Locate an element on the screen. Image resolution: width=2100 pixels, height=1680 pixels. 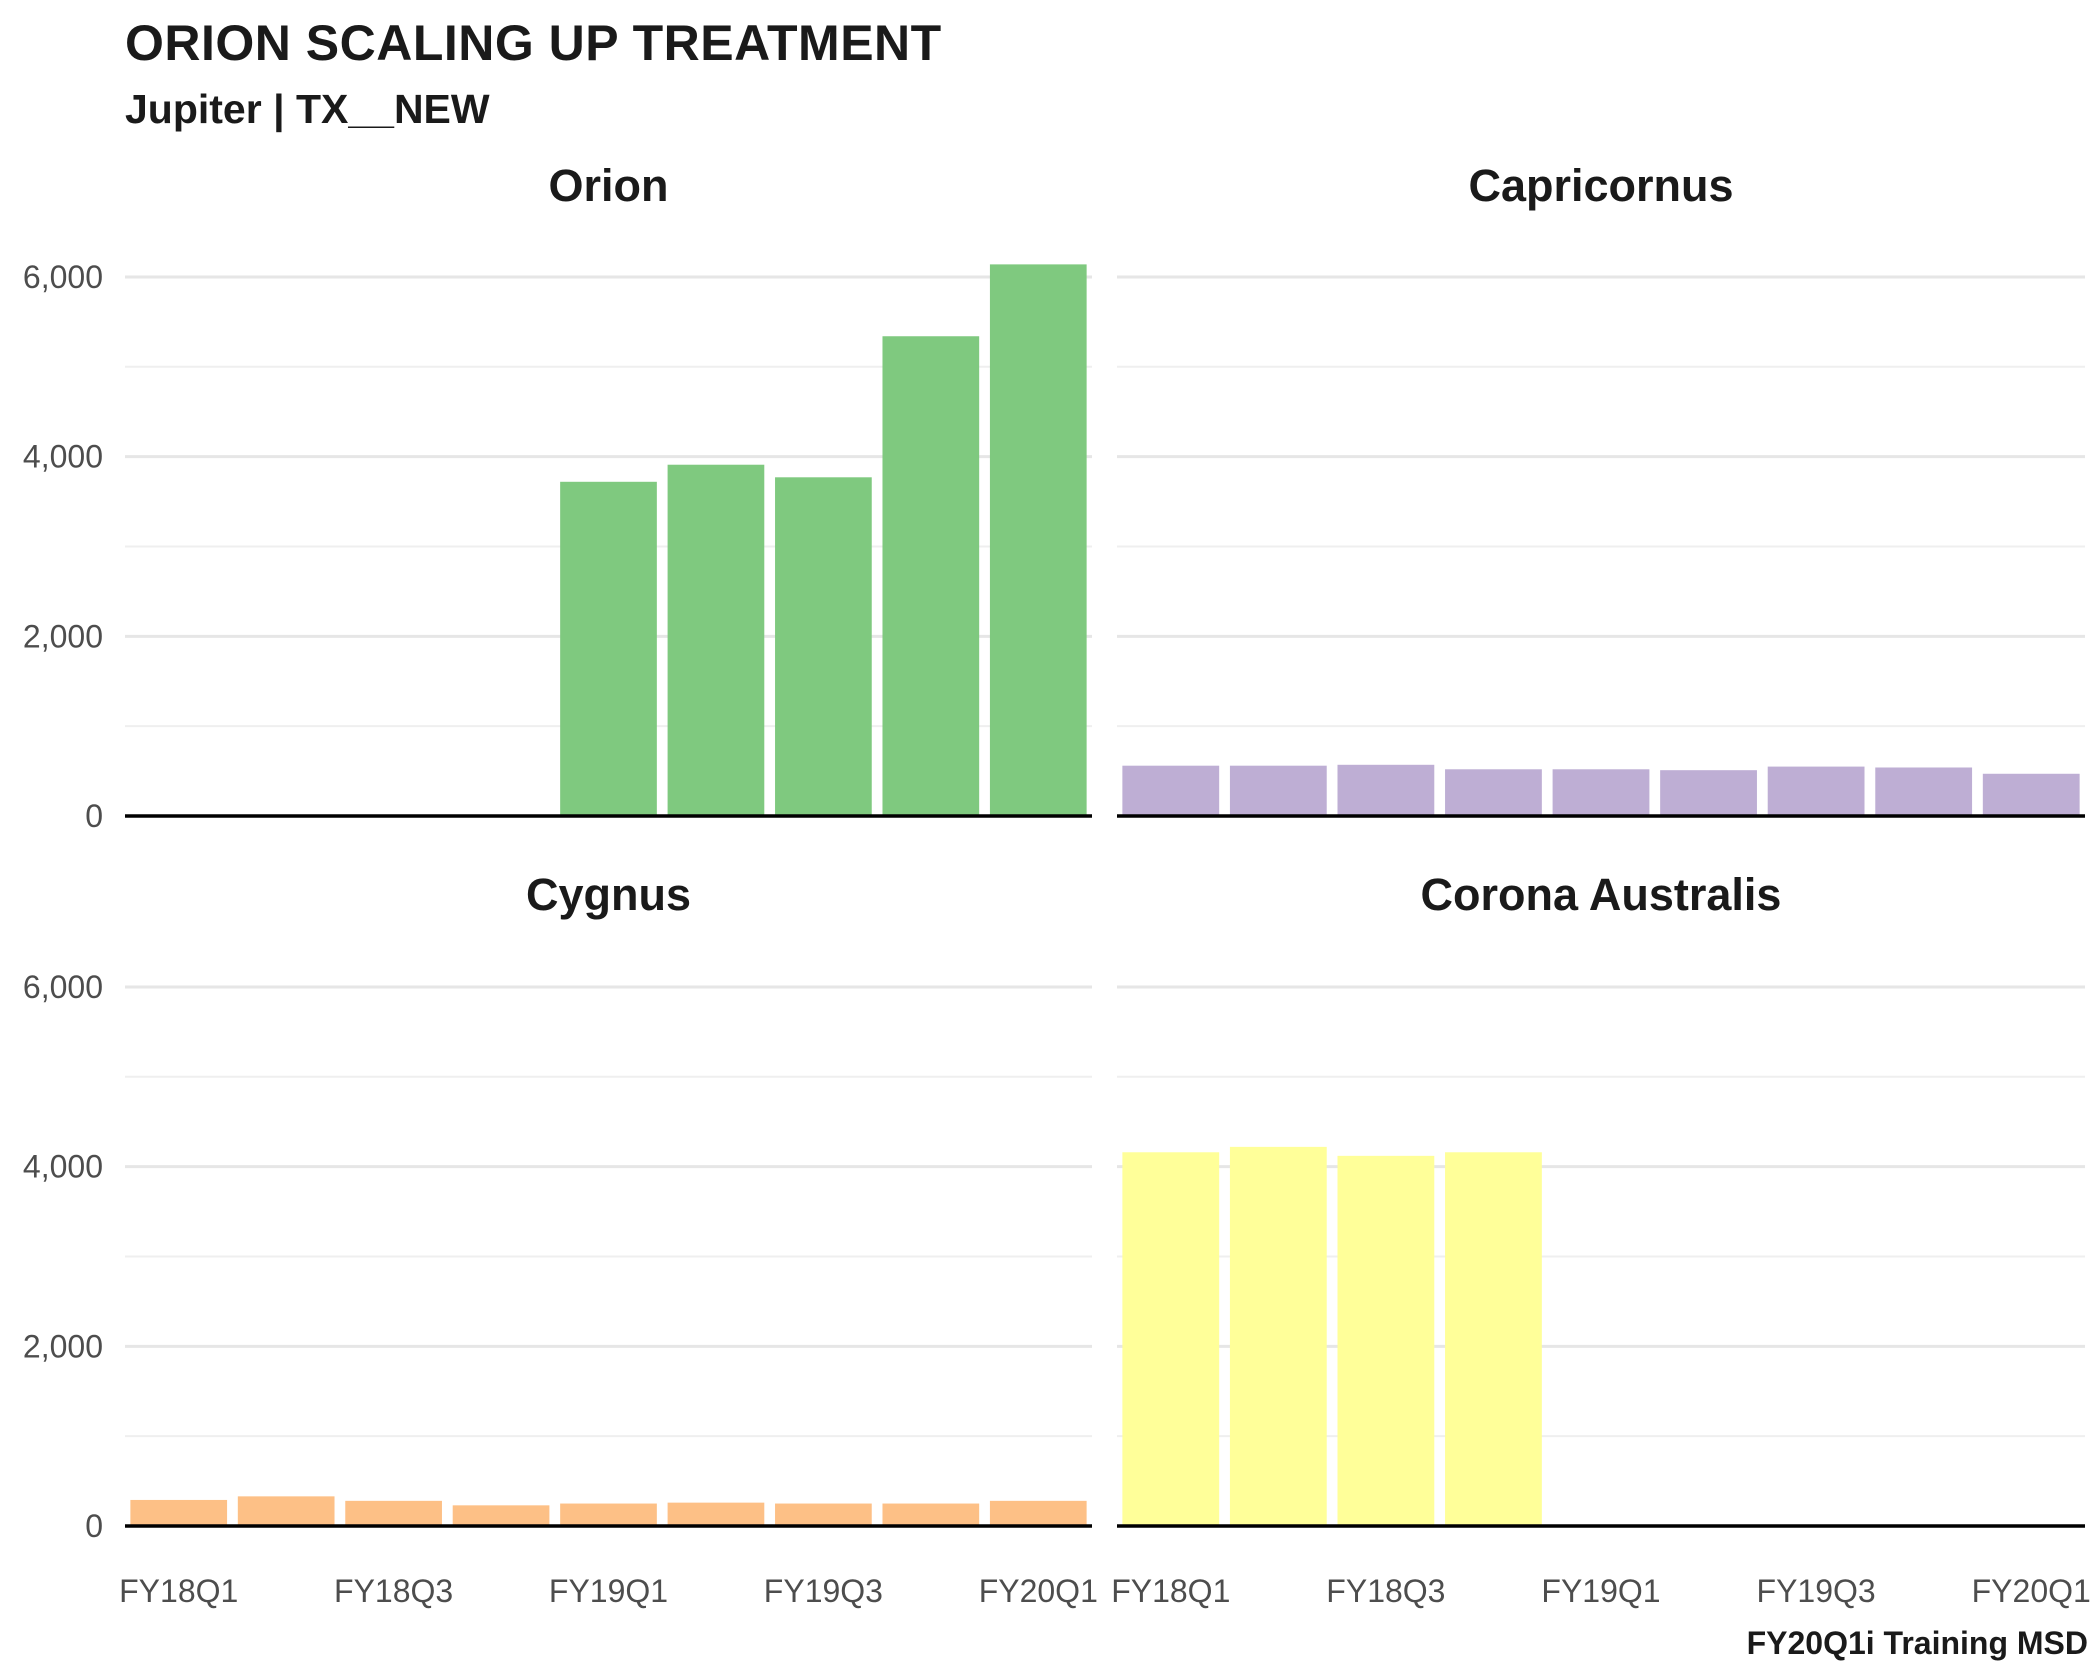
chart-subtitle: Jupiter | TX__NEW is located at coordinates (307, 109).